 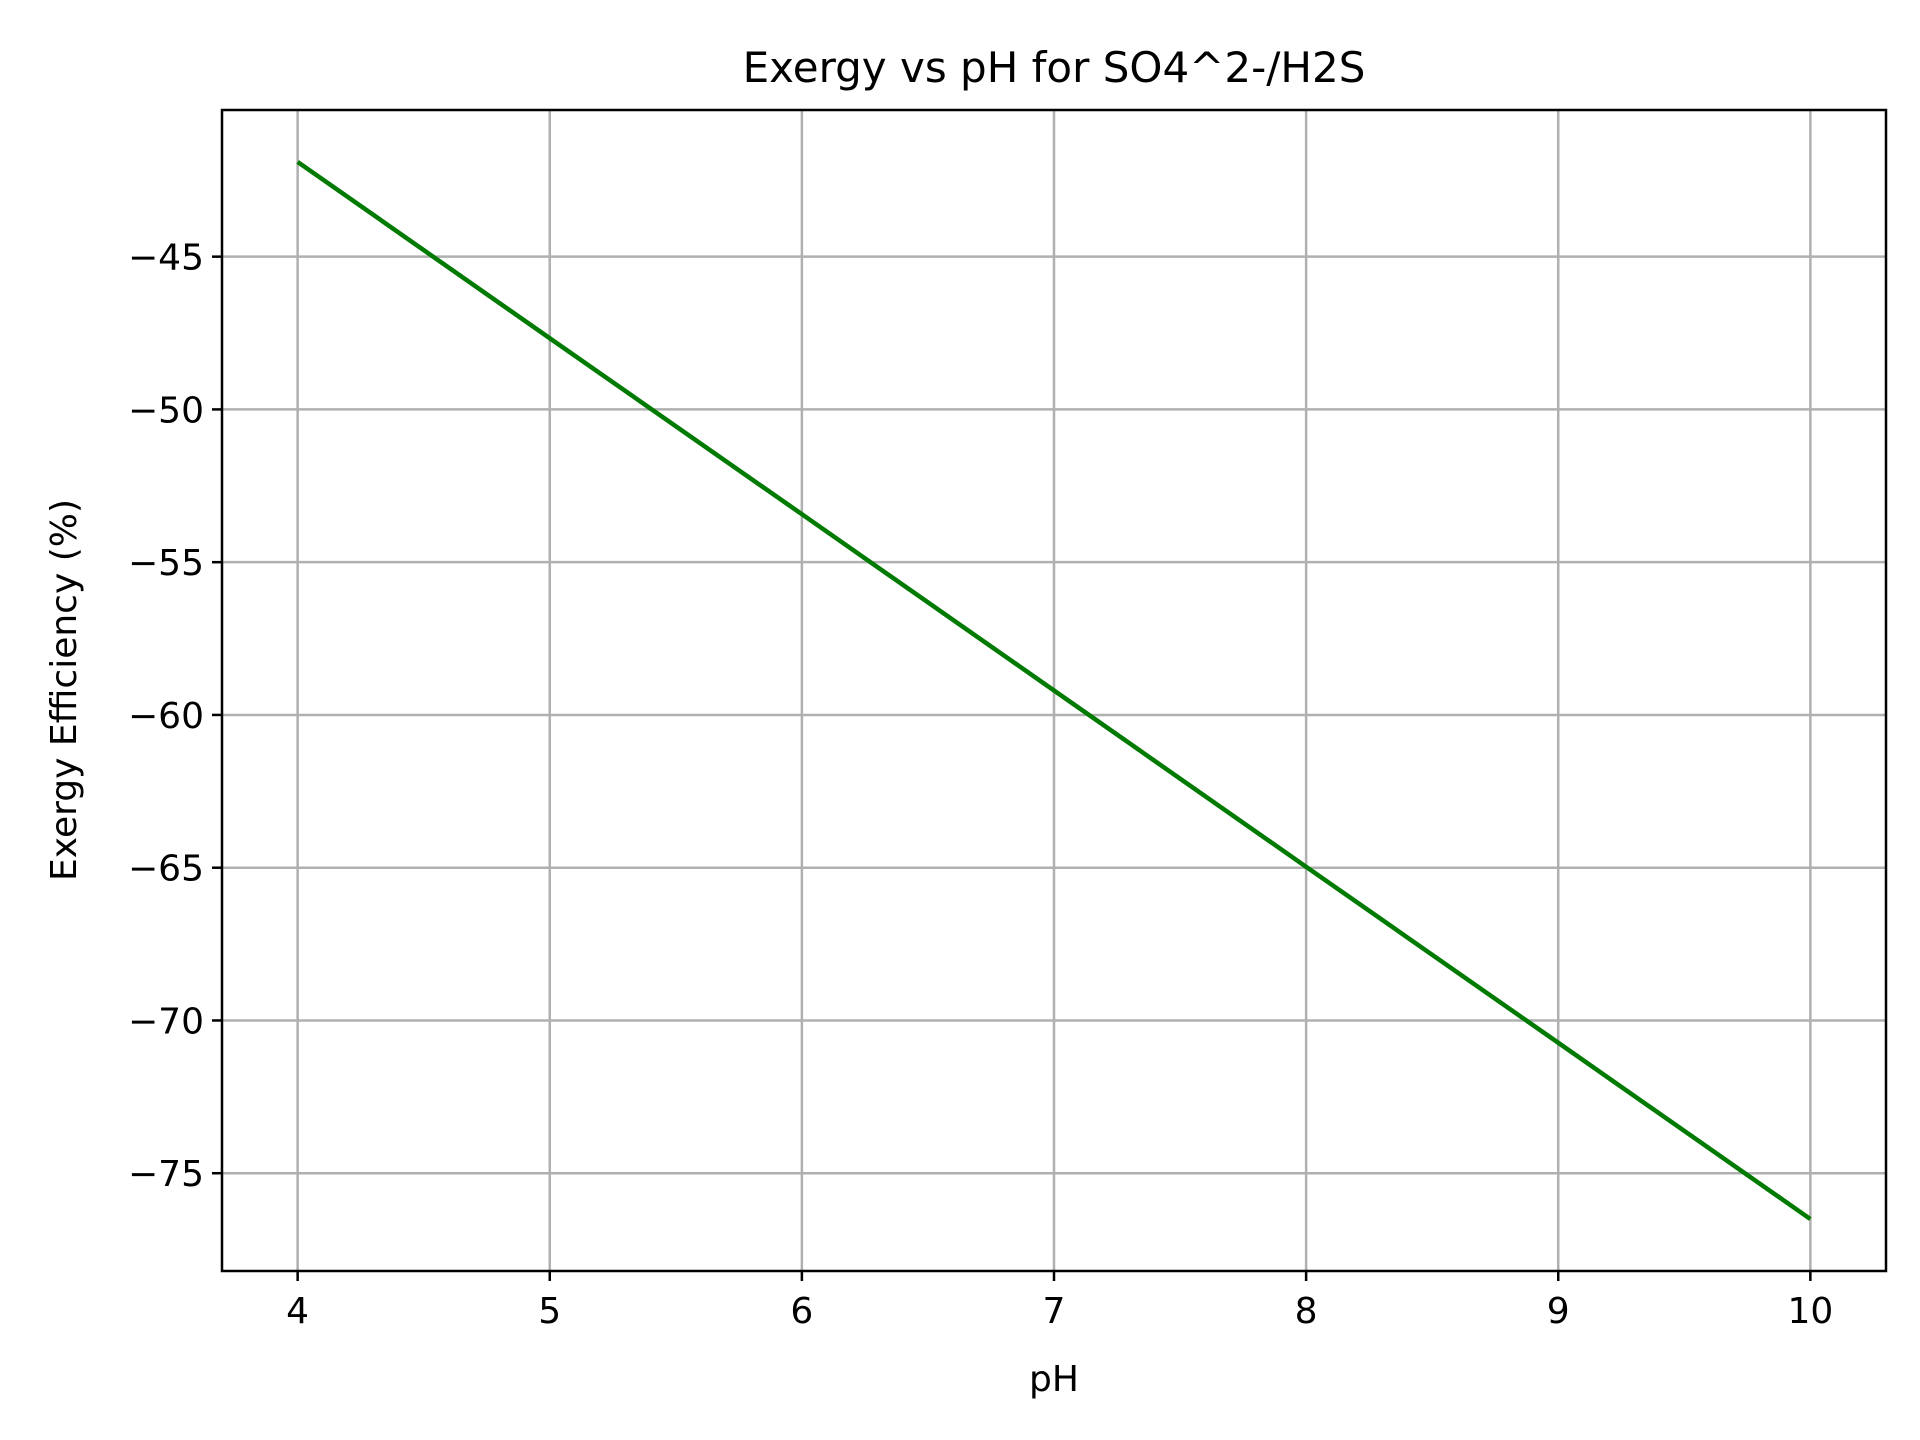 What do you see at coordinates (549, 1311) in the screenshot?
I see `x-tick-label: 5` at bounding box center [549, 1311].